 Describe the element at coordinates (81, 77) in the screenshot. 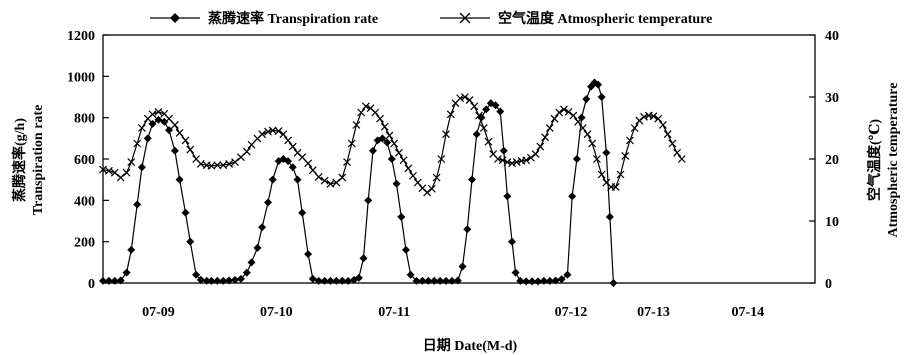

I see `left-y-tick-label: 1000` at that location.